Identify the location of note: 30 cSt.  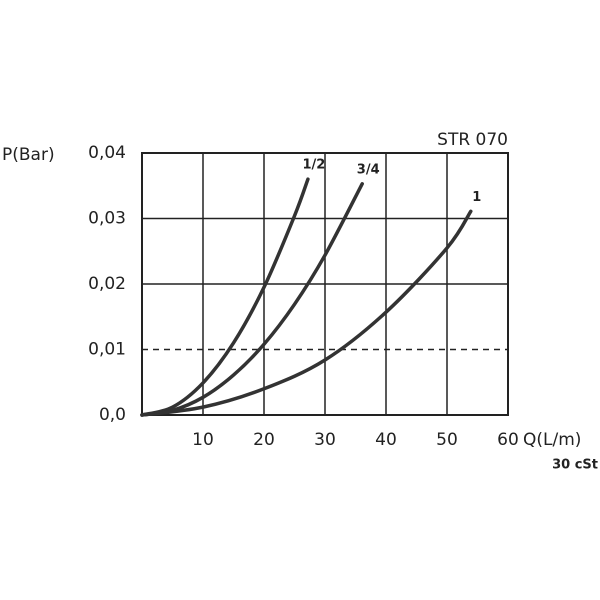
(575, 465).